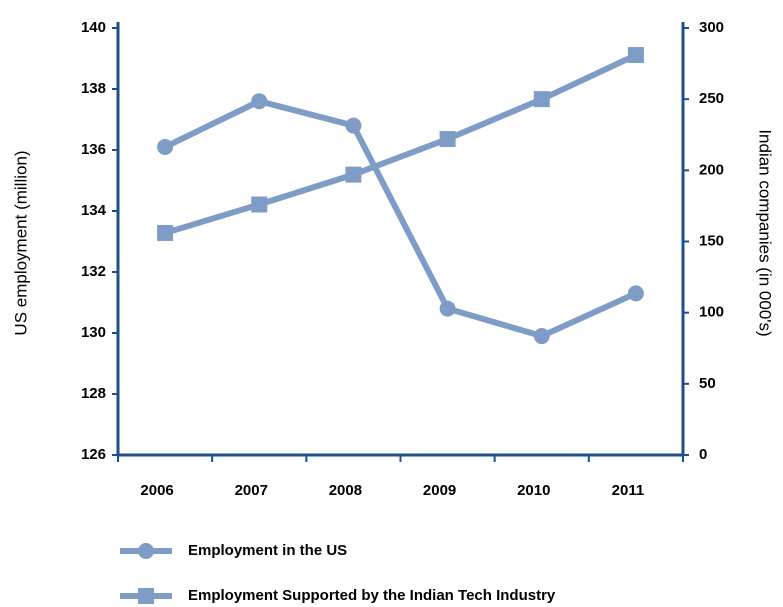 The width and height of the screenshot is (783, 607). Describe the element at coordinates (93, 88) in the screenshot. I see `y-tick-label: 138` at that location.